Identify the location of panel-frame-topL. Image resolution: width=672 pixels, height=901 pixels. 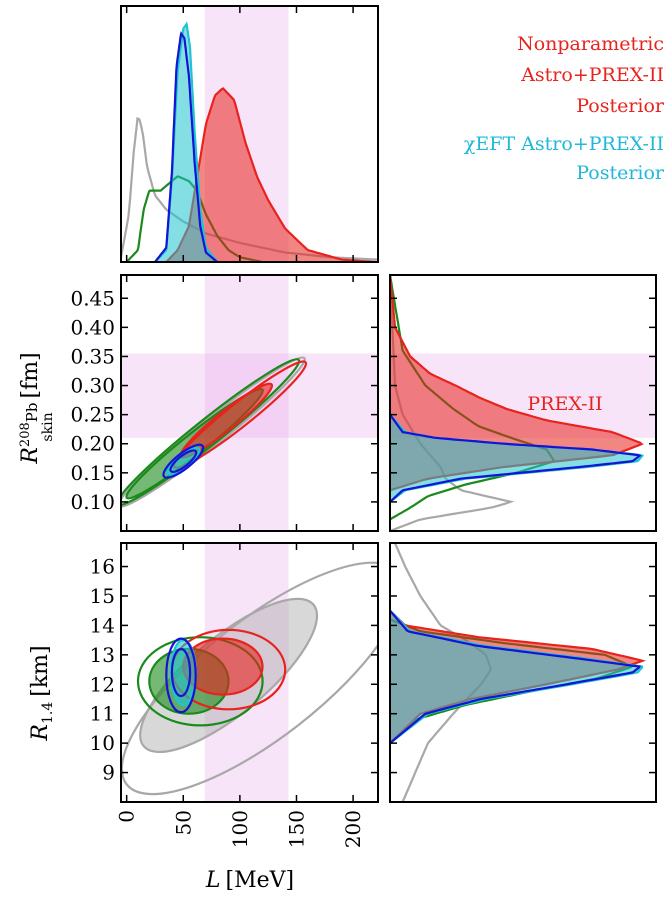
(249, 134).